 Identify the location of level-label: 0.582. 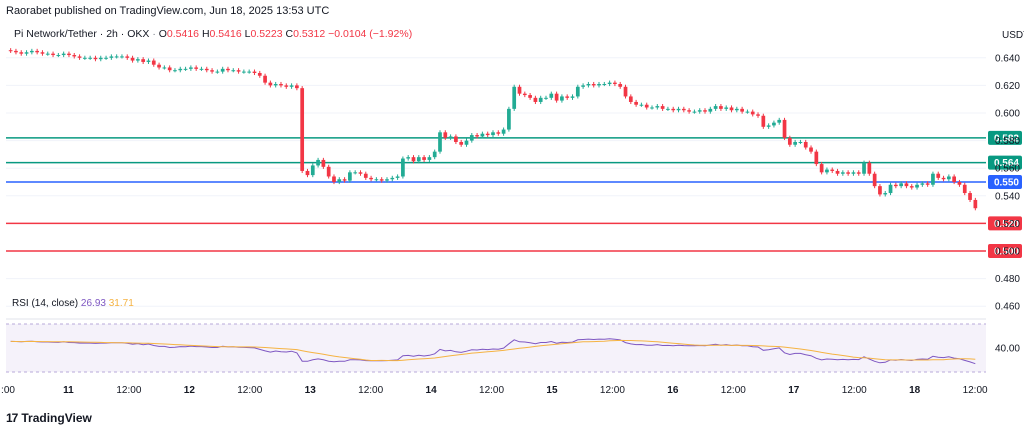
(1006, 138).